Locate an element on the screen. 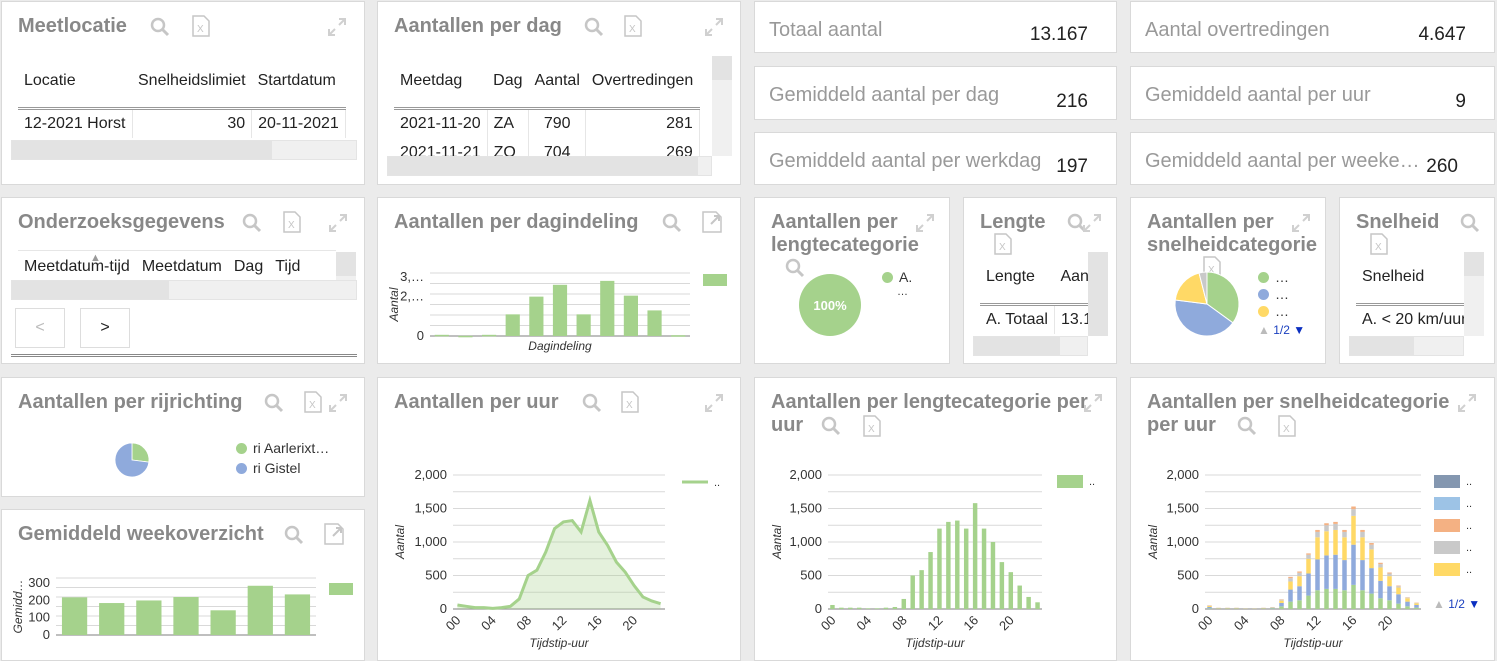 This screenshot has width=1497, height=661. lengte-table: Lengte Aantal A. Totaal 13.167 is located at coordinates (1034, 294).